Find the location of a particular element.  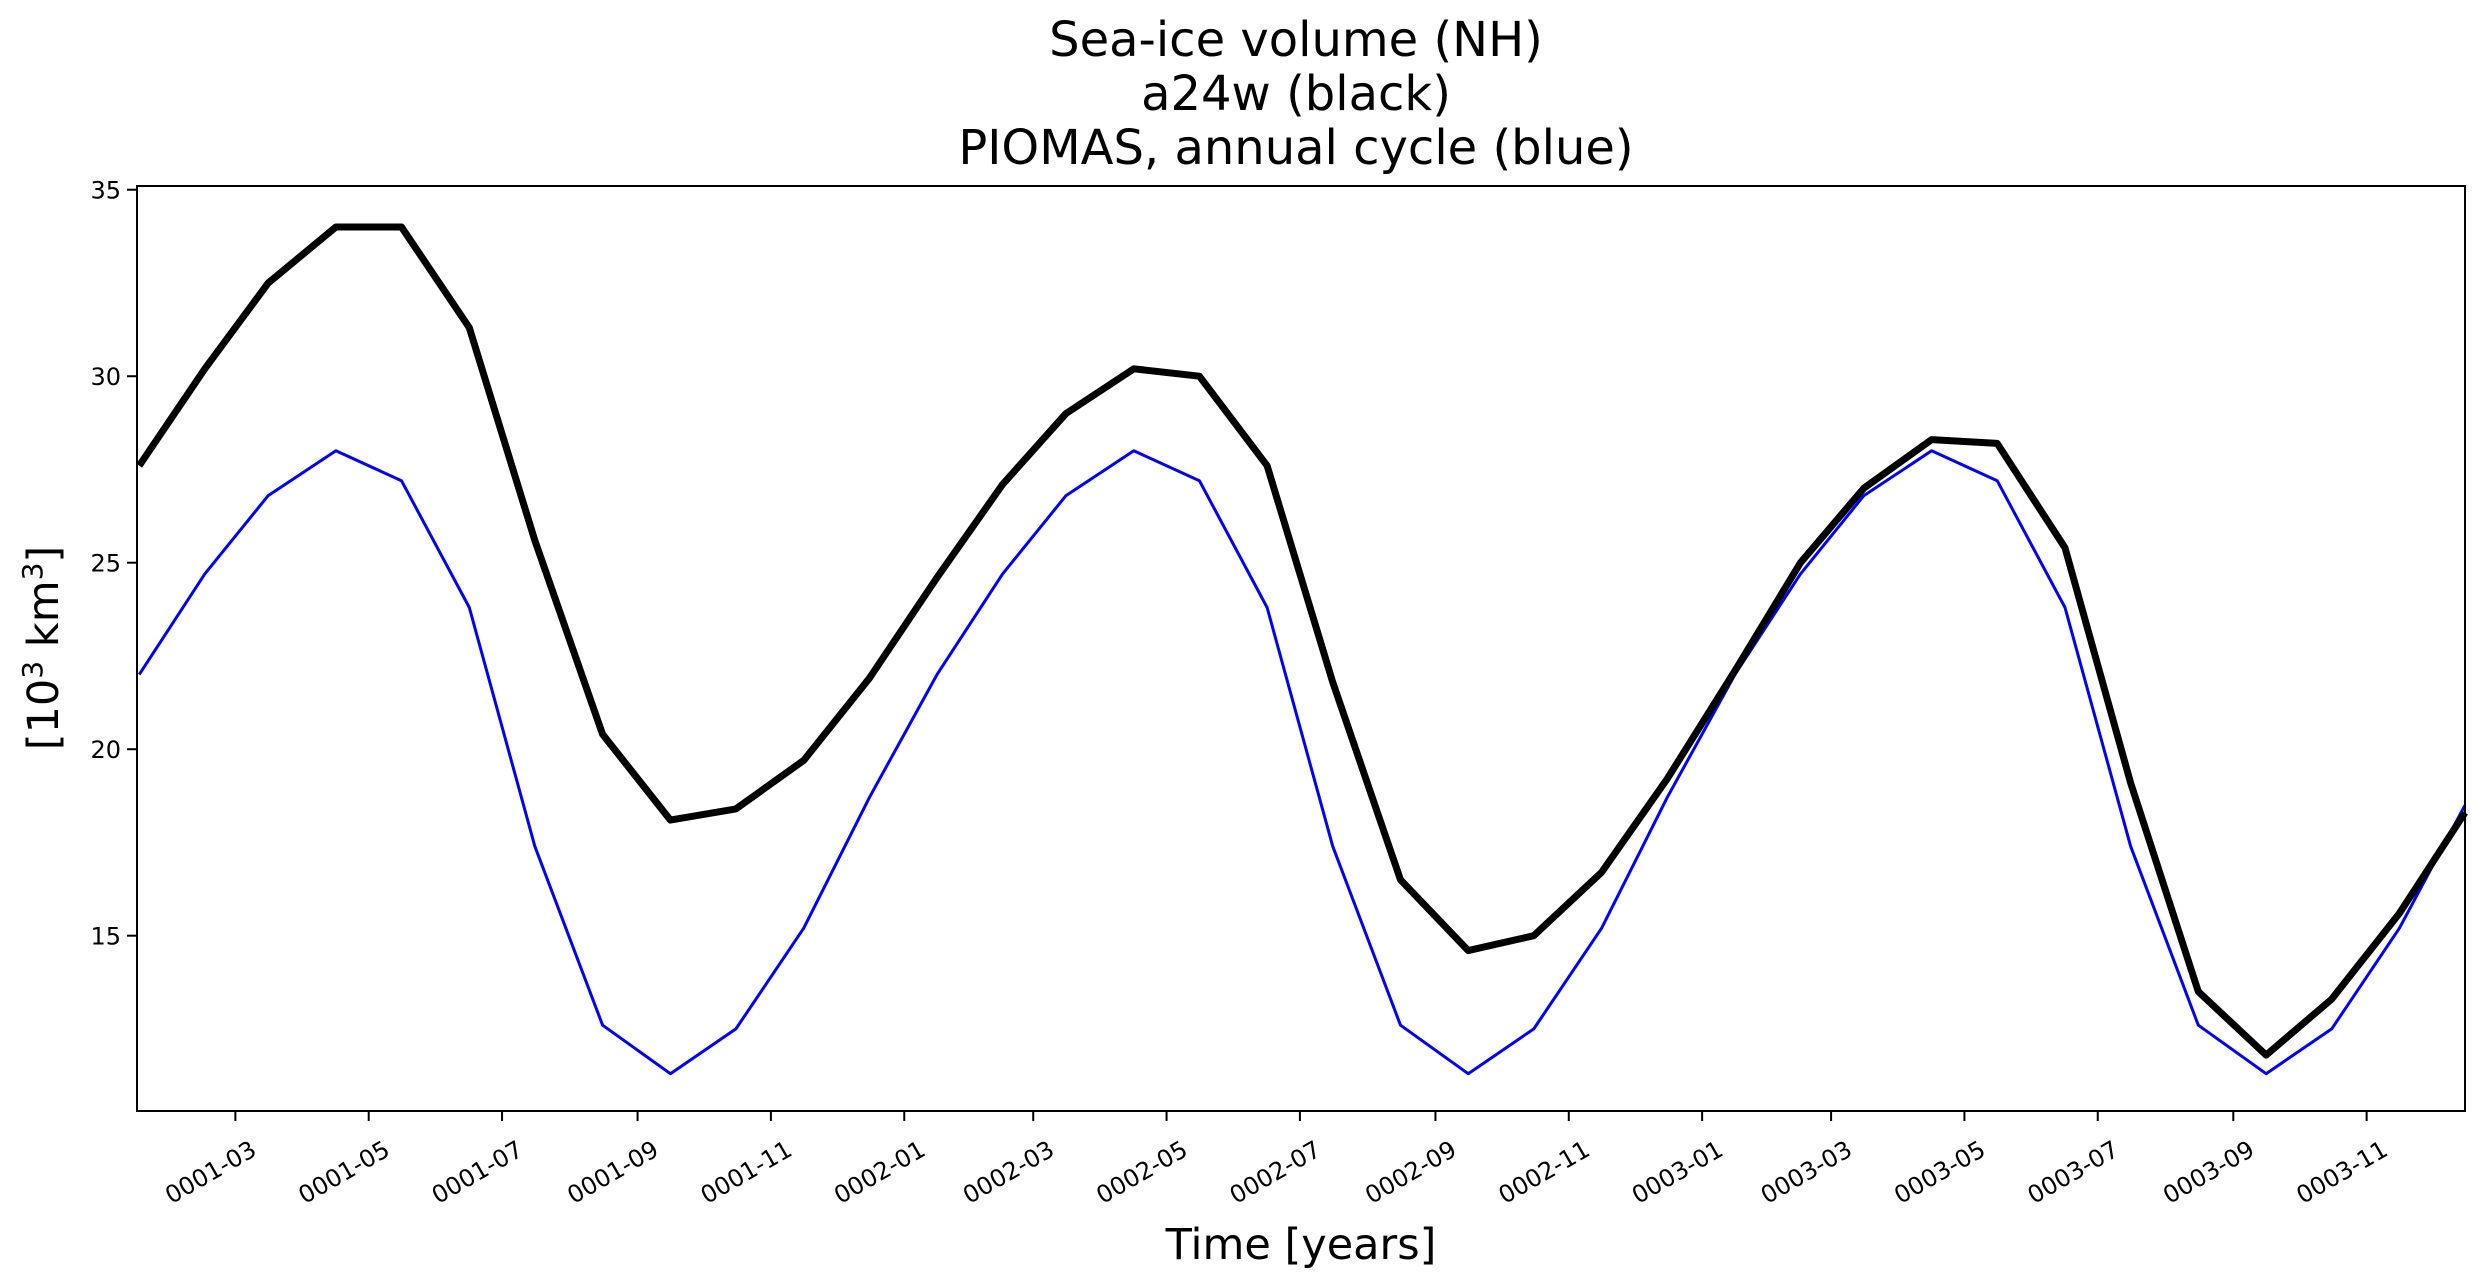

chart-title-line-2: a24w (black) is located at coordinates (1296, 94).